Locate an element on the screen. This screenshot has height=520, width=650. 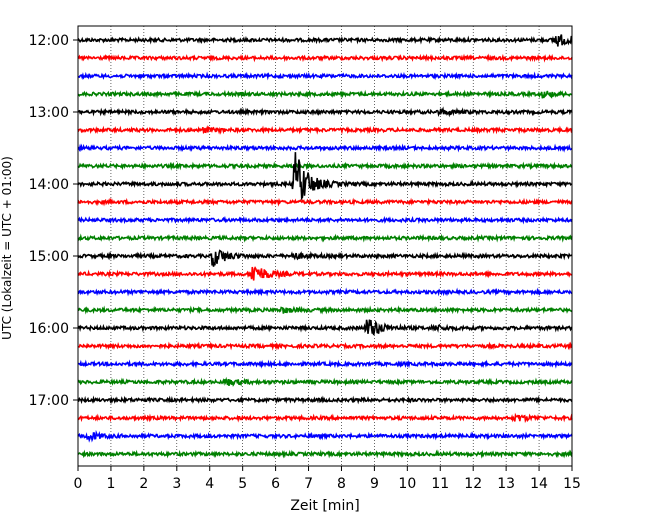
x-tick-label: 5 is located at coordinates (242, 484).